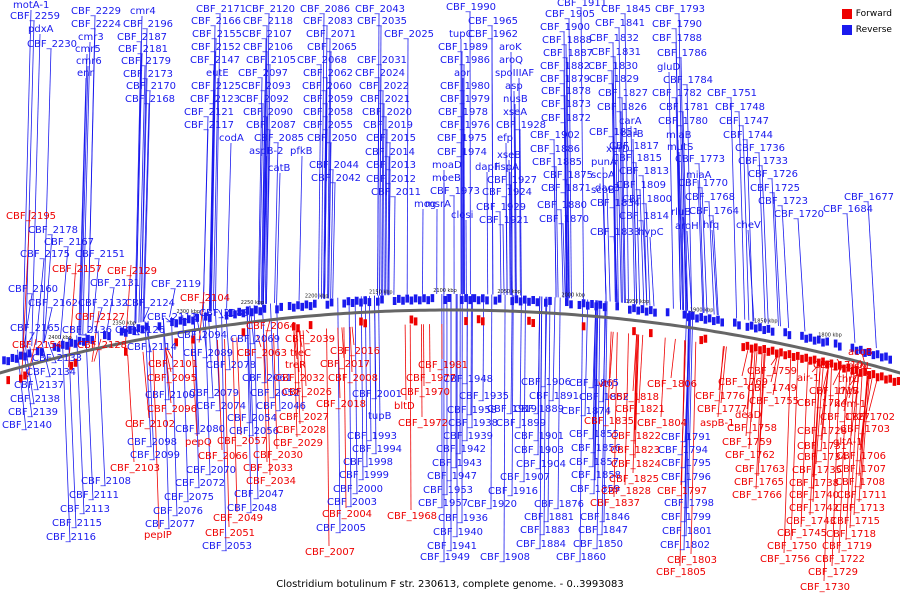  What do you see at coordinates (172, 317) in the screenshot?
I see `reverse-gene-label: CBF_2112` at bounding box center [172, 317].